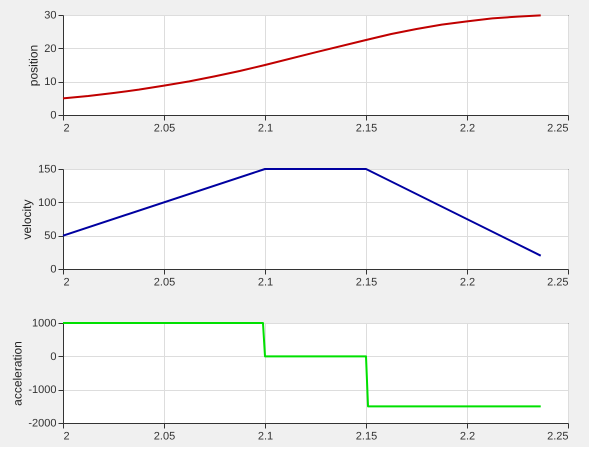  Describe the element at coordinates (302, 57) in the screenshot. I see `line-series` at that location.